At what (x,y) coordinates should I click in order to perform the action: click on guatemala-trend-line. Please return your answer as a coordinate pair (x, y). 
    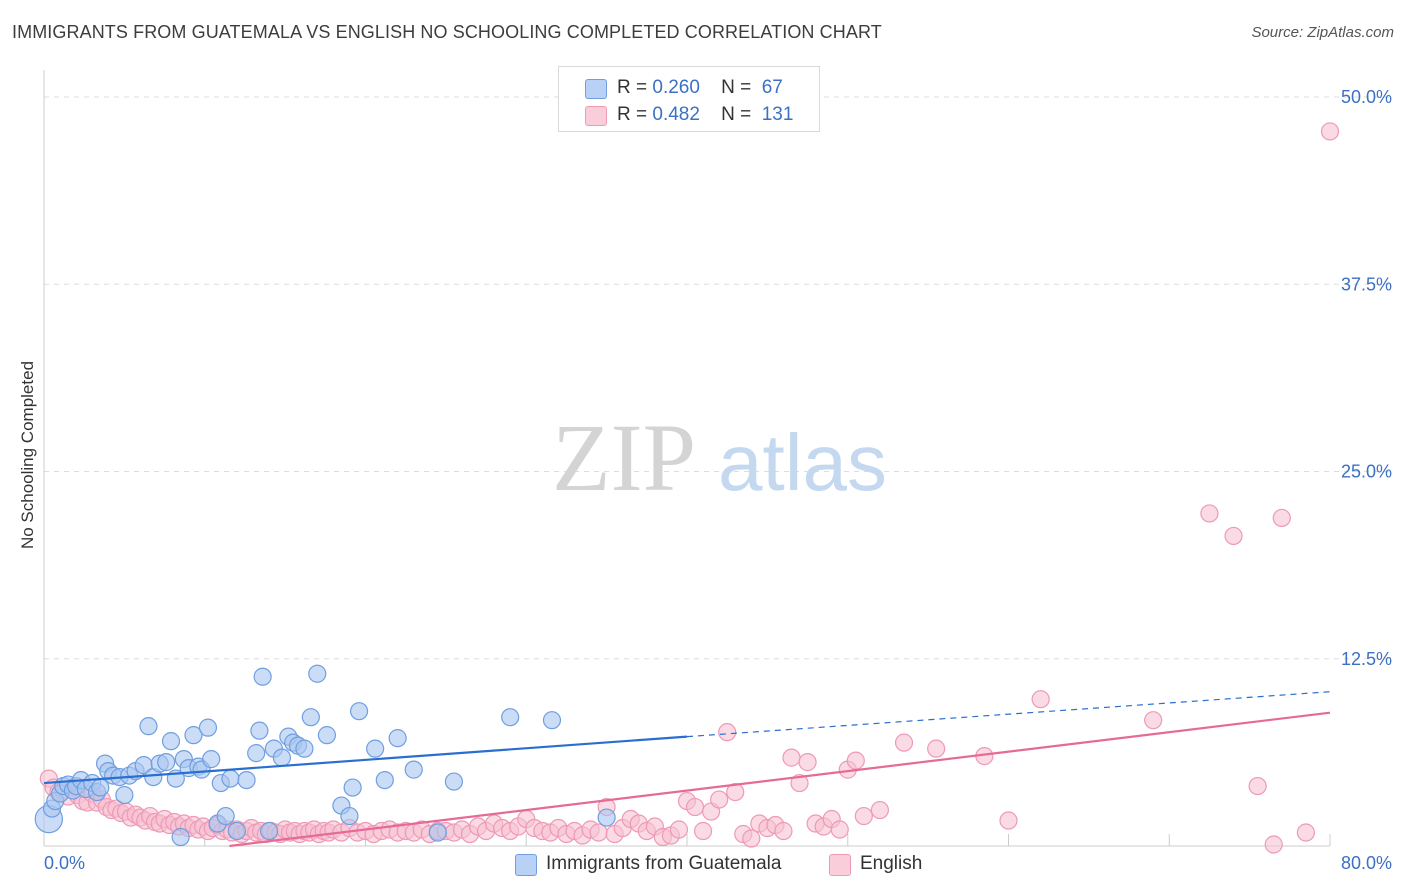
    Looking at the image, I should click on (365, 760).